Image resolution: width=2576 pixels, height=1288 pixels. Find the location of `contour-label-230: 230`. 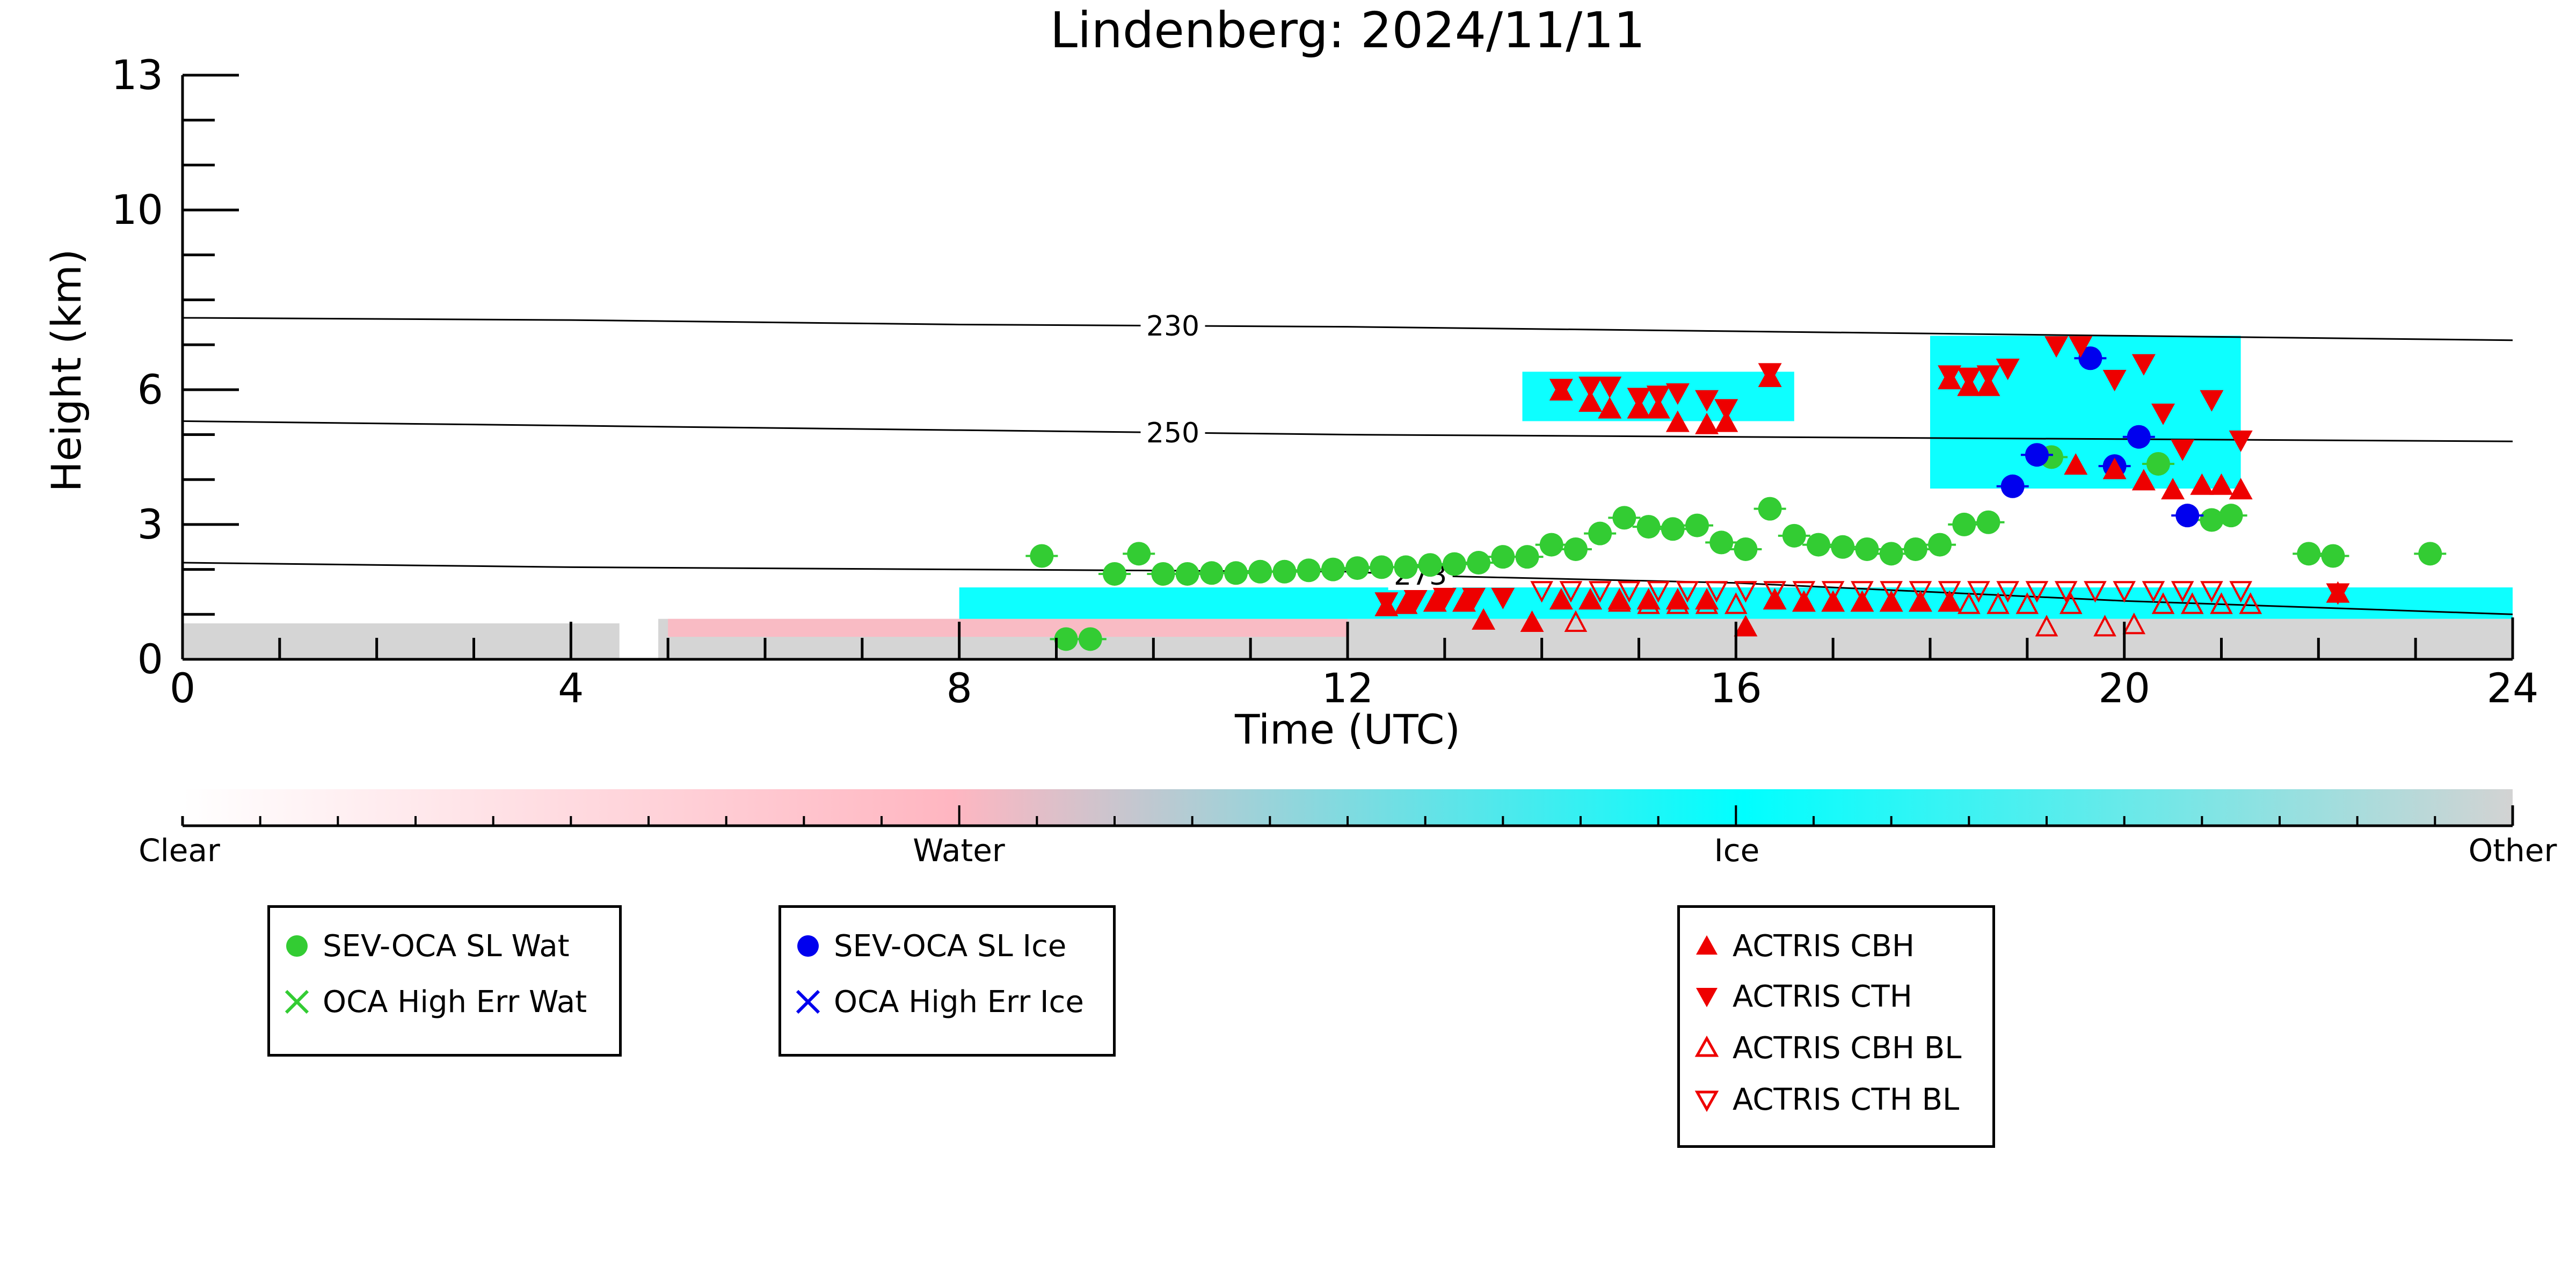

contour-label-230: 230 is located at coordinates (1172, 326).